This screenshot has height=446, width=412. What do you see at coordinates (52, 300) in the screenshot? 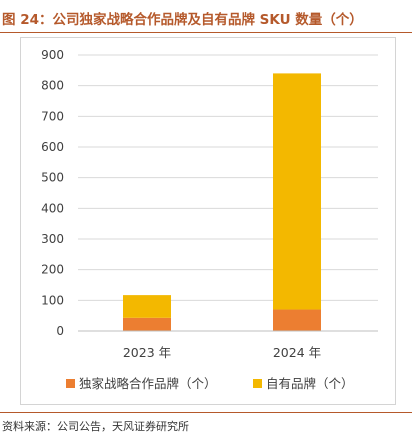
I see `y-tick-label: 100` at bounding box center [52, 300].